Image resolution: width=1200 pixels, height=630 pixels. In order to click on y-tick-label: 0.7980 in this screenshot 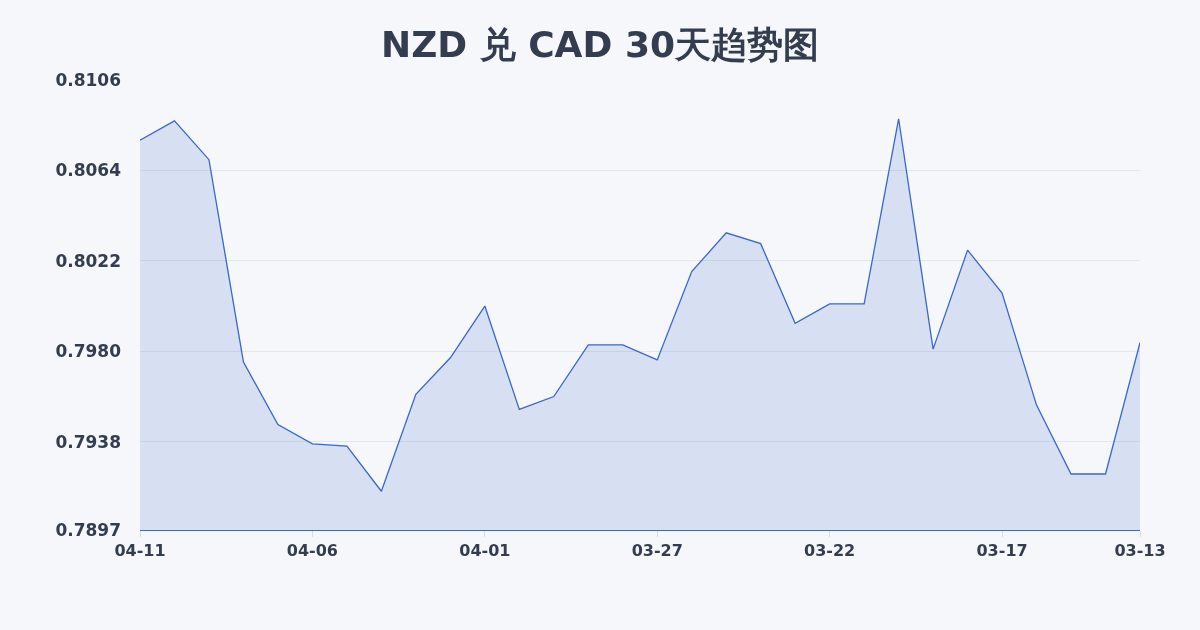, I will do `click(88, 351)`.